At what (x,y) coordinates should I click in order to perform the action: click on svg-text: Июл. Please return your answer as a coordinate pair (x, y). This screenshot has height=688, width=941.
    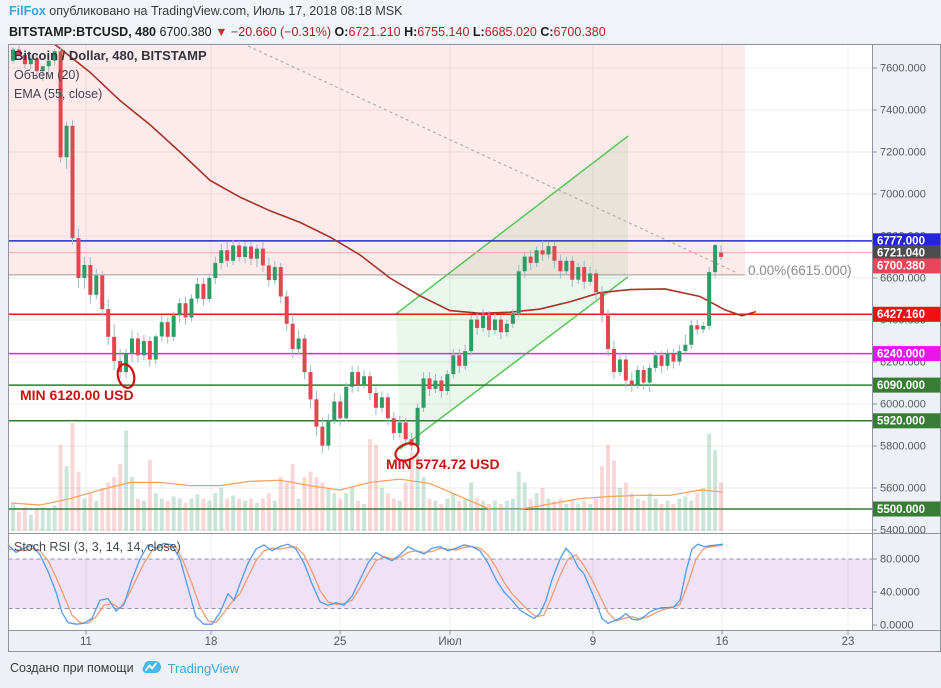
    Looking at the image, I should click on (449, 642).